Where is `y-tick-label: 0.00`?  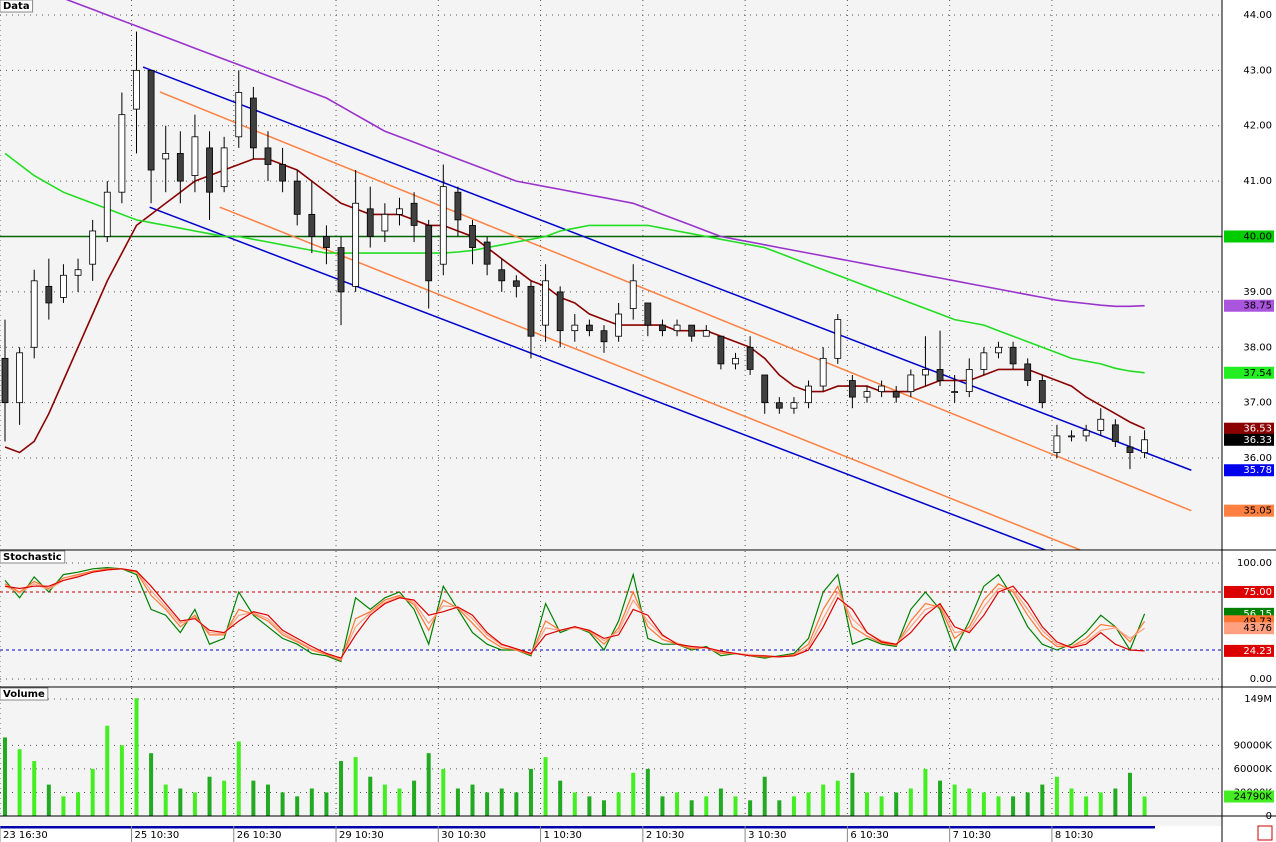
y-tick-label: 0.00 is located at coordinates (1261, 679).